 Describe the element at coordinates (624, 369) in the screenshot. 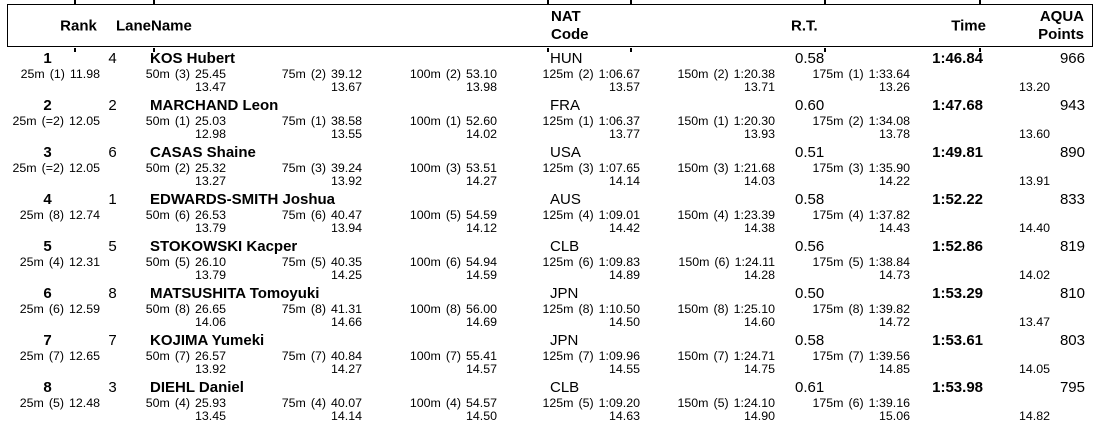

I see `split-lap: 14.55` at that location.